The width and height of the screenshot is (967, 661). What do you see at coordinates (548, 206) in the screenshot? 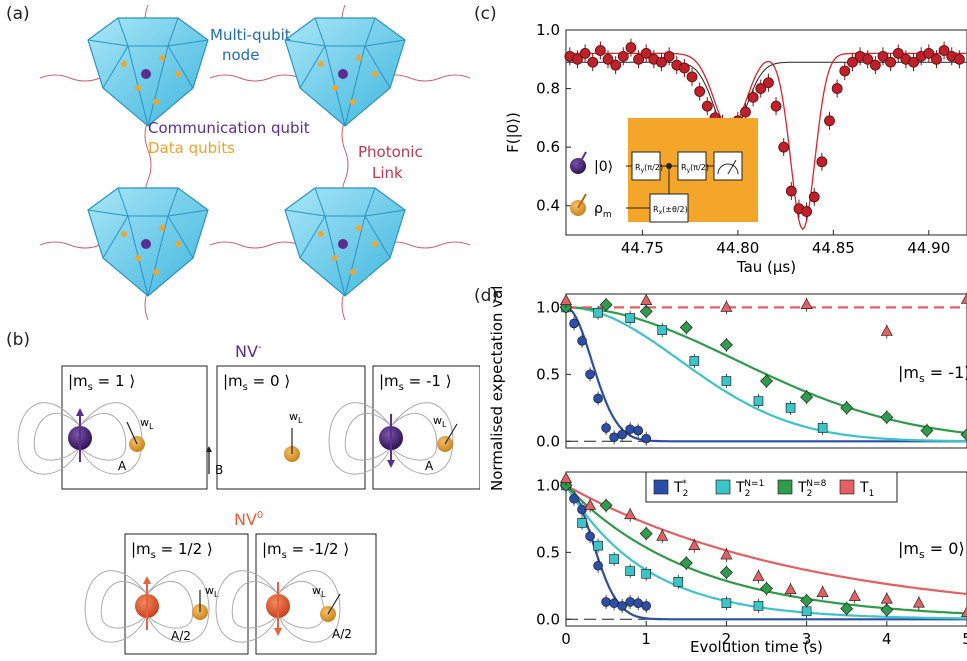
I see `ytick-label-c: 0.4` at bounding box center [548, 206].